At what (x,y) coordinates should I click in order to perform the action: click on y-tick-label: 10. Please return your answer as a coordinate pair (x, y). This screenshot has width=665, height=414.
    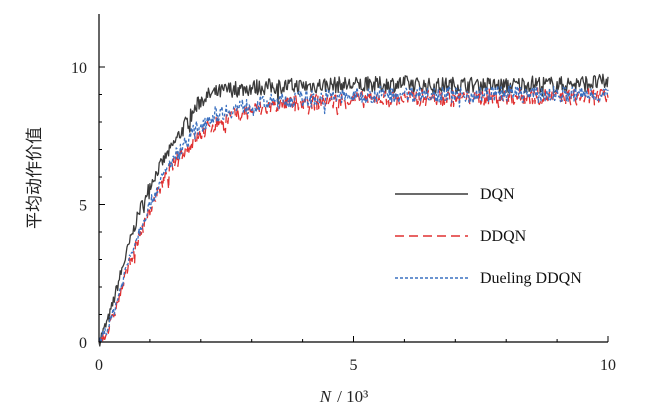
    Looking at the image, I should click on (79, 68).